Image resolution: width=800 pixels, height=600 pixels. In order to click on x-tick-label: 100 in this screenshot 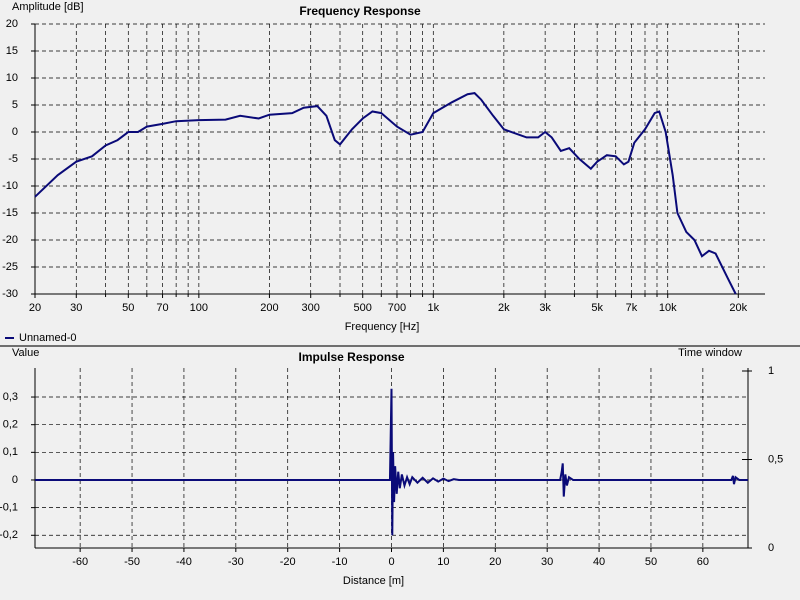, I will do `click(199, 308)`.